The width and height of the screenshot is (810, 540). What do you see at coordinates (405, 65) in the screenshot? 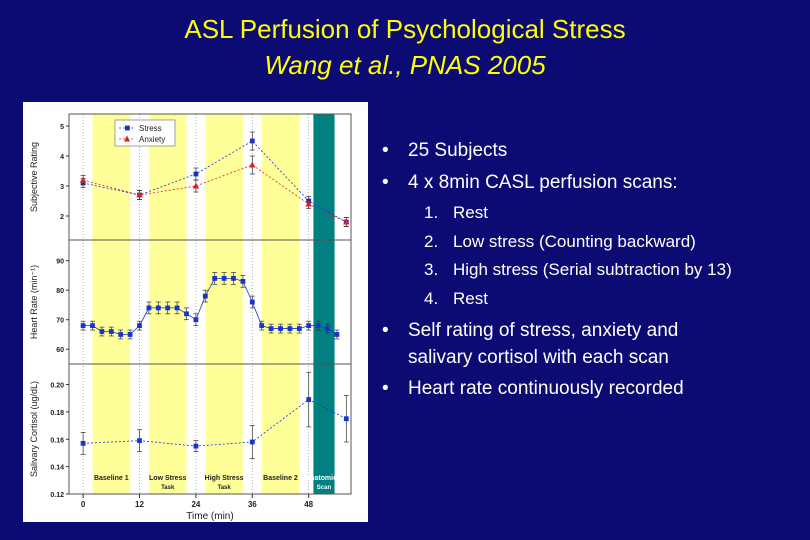
I see `slide-subtitle: Wang et al., PNAS 2005` at bounding box center [405, 65].